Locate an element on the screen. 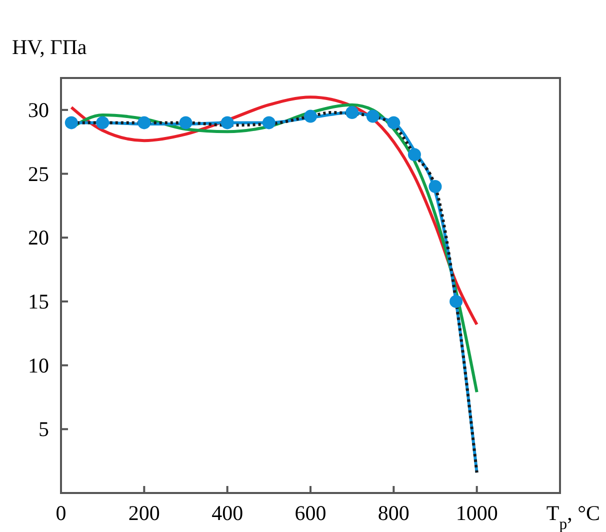  x-tick-label: 200 is located at coordinates (144, 513).